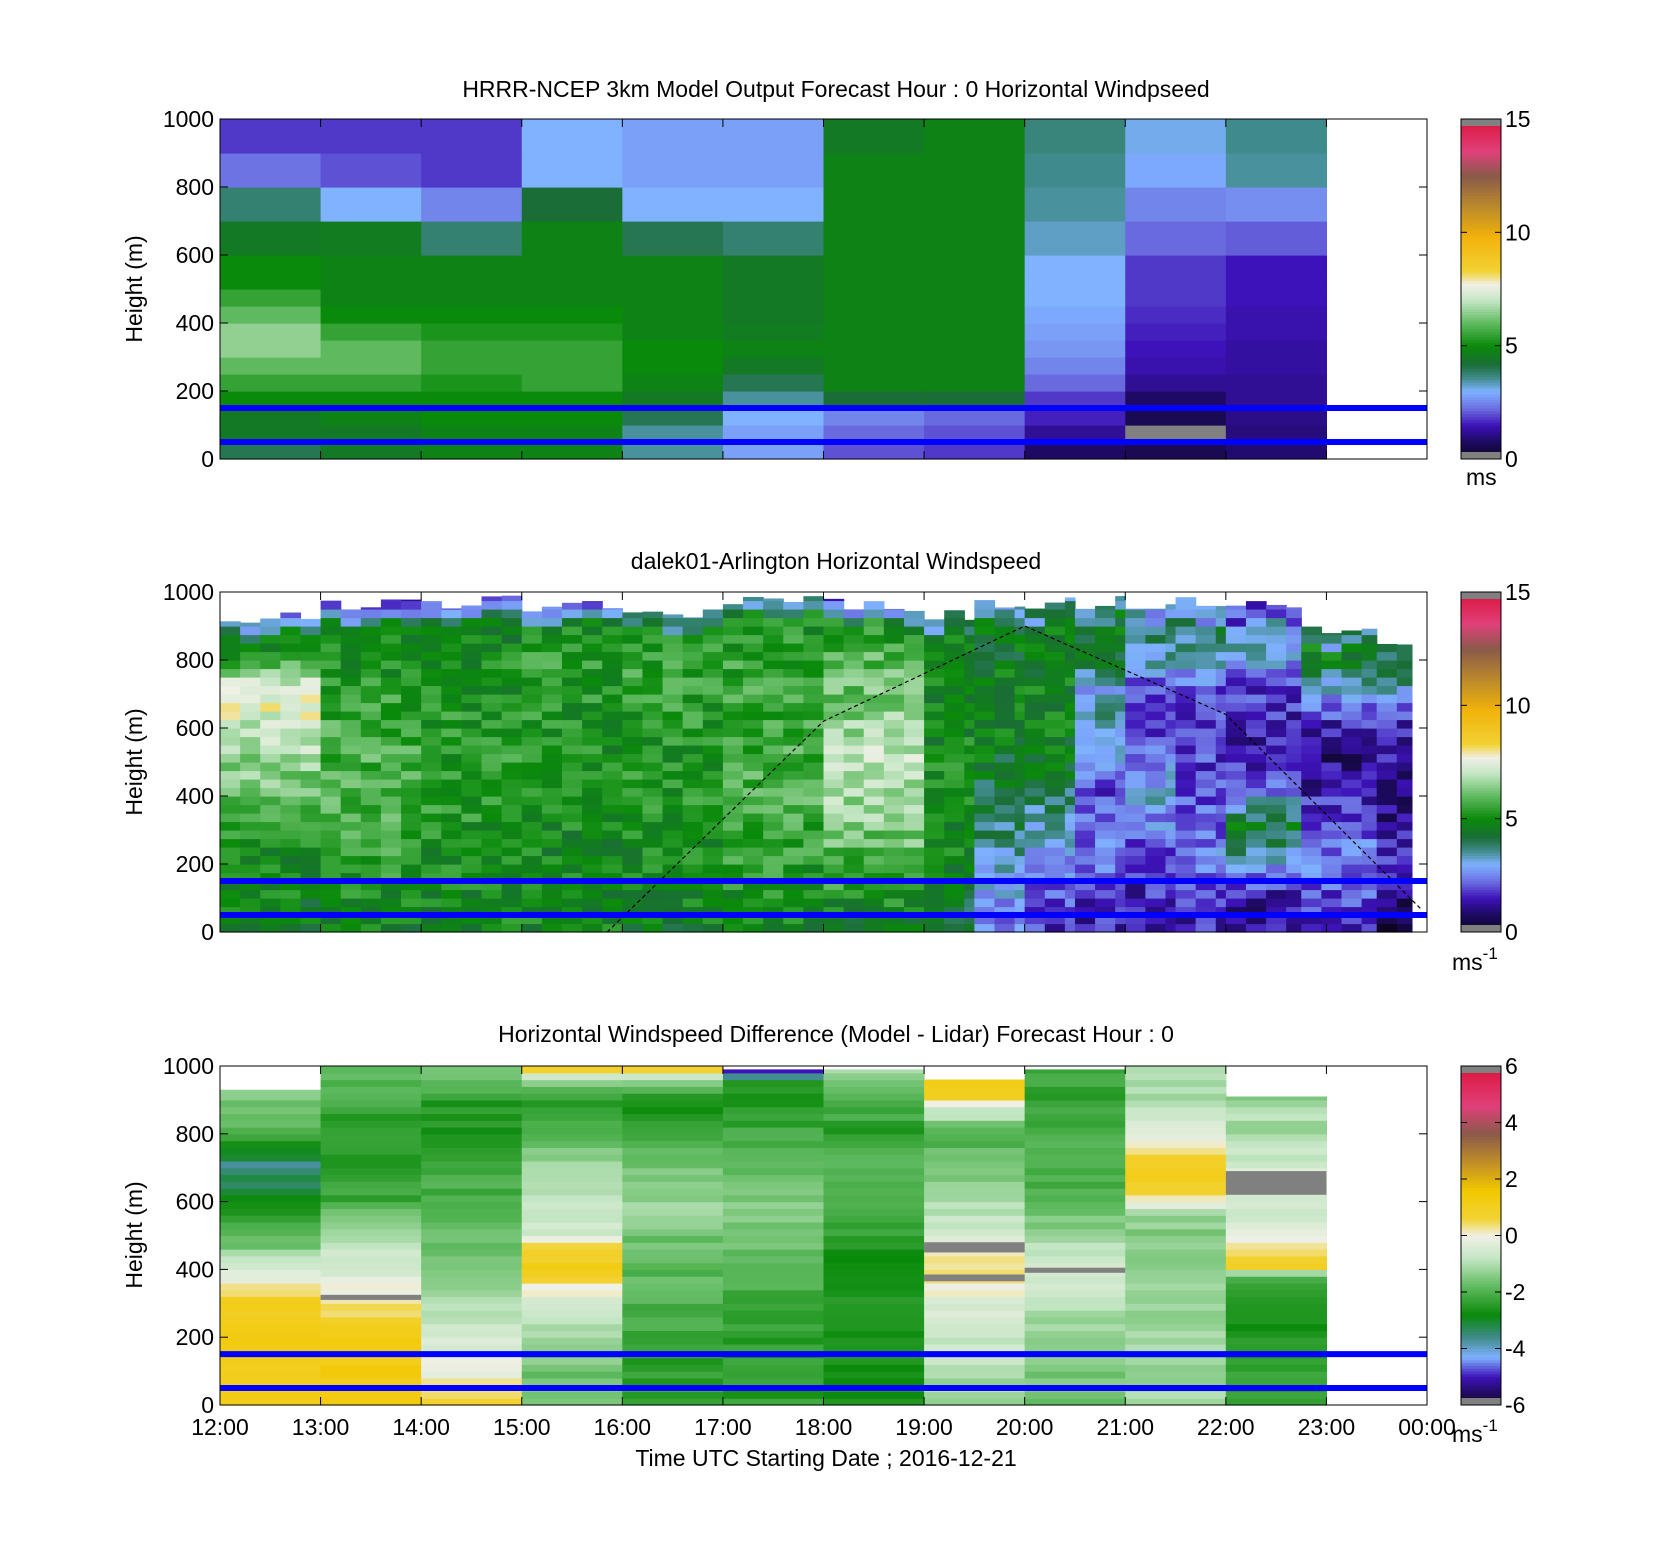 Image resolution: width=1680 pixels, height=1561 pixels. I want to click on y-tick-label: 200, so click(195, 864).